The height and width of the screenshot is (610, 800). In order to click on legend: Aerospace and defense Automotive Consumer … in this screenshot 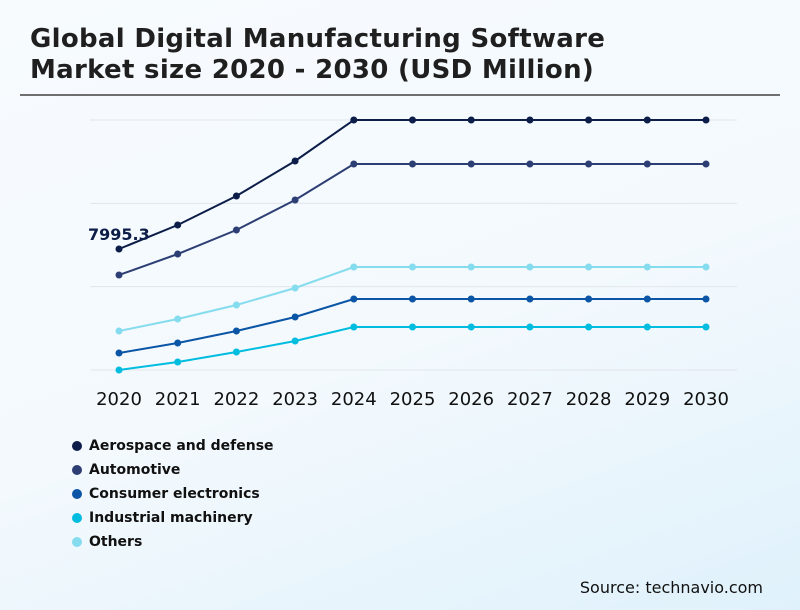, I will do `click(173, 494)`.